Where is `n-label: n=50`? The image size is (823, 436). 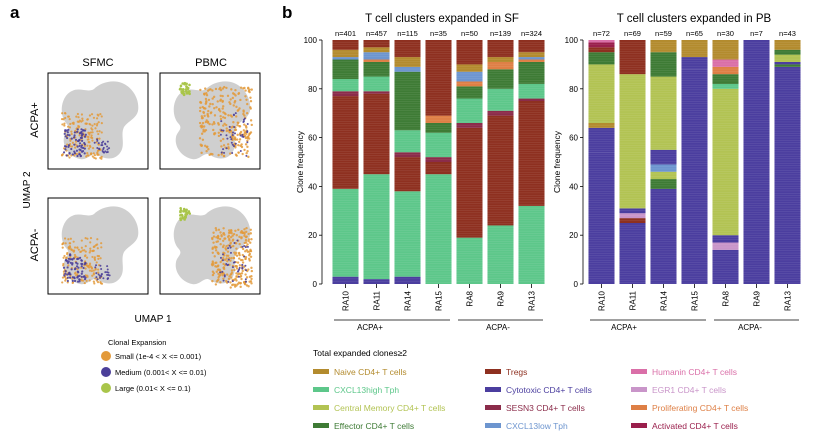 n-label: n=50 is located at coordinates (469, 33).